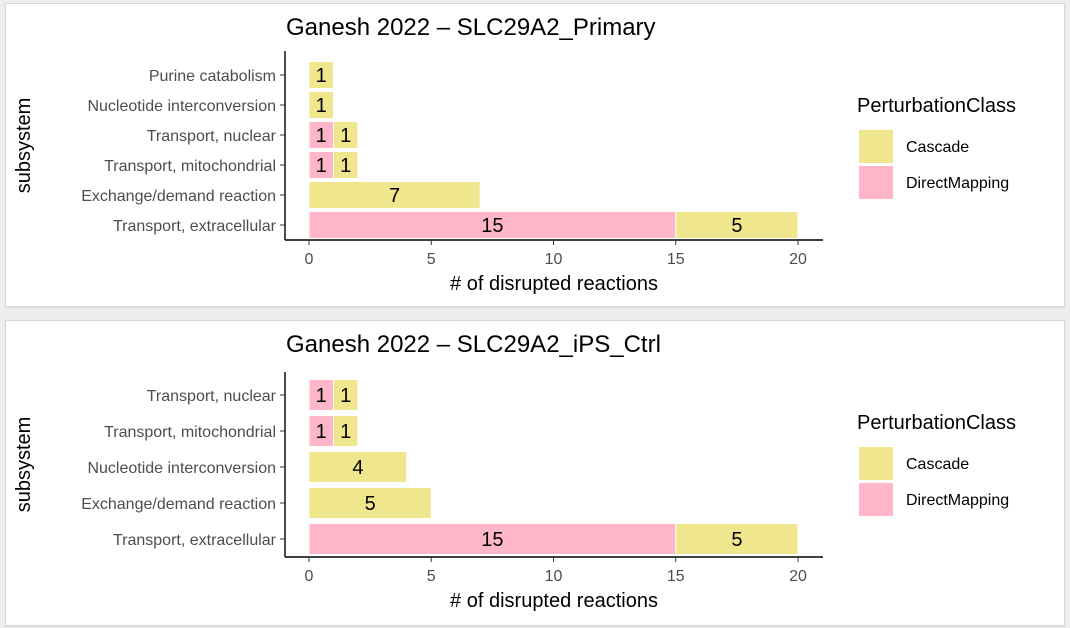 This screenshot has height=628, width=1070. What do you see at coordinates (473, 344) in the screenshot?
I see `chart-title: Ganesh 2022 – SLC29A2_iPS_Ctrl` at bounding box center [473, 344].